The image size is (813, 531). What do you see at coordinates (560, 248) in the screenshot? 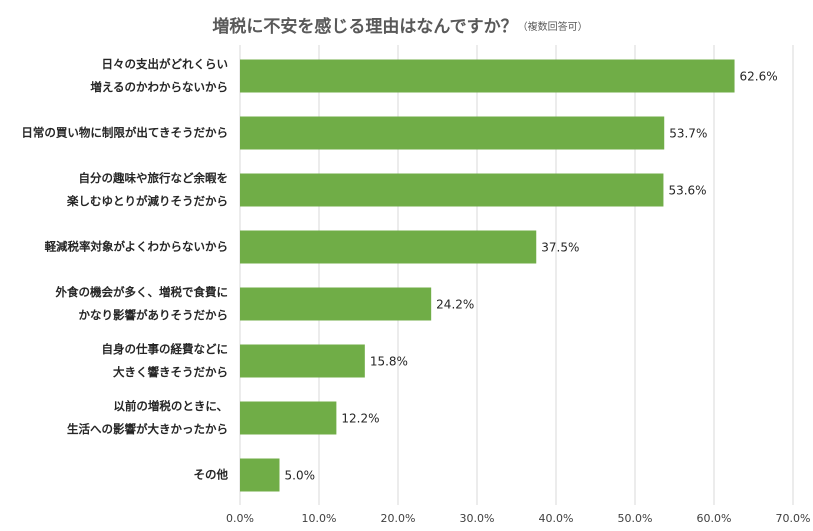
I see `value-label: 37.5%` at bounding box center [560, 248].